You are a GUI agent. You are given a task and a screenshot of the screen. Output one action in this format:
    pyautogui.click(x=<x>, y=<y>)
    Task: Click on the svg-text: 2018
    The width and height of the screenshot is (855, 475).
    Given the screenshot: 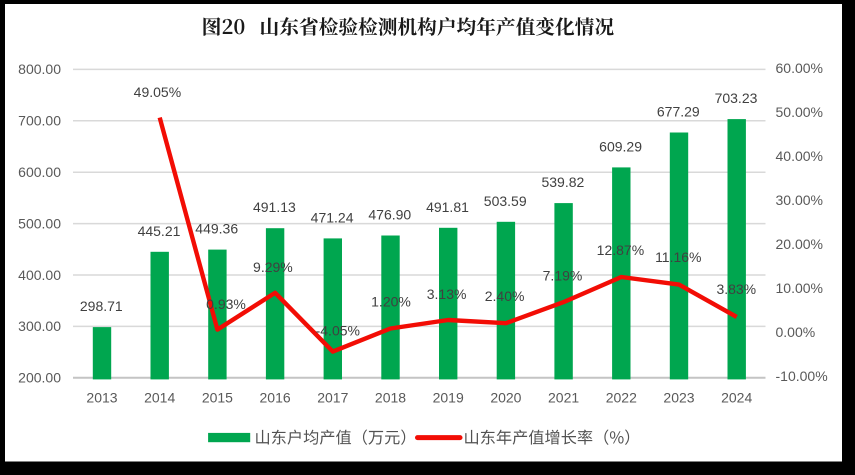 What is the action you would take?
    pyautogui.click(x=390, y=398)
    